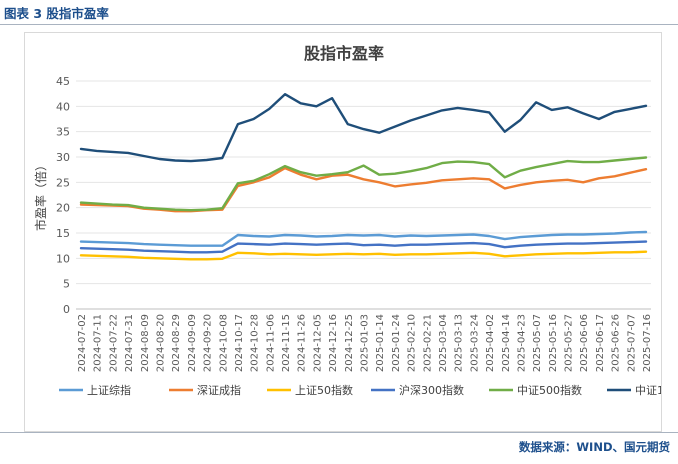 This screenshot has width=678, height=464. I want to click on top-rule, so click(339, 24).